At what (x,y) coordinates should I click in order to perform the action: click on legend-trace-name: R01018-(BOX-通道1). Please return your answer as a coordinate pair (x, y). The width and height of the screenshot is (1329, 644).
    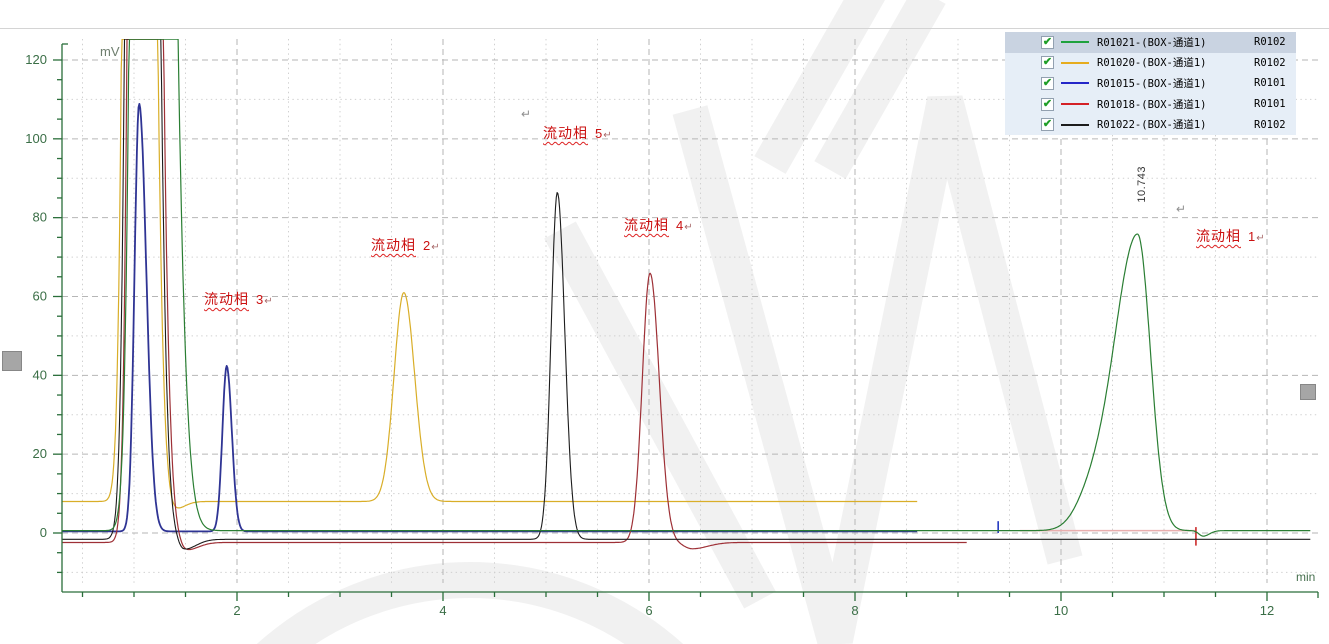
    Looking at the image, I should click on (1152, 104).